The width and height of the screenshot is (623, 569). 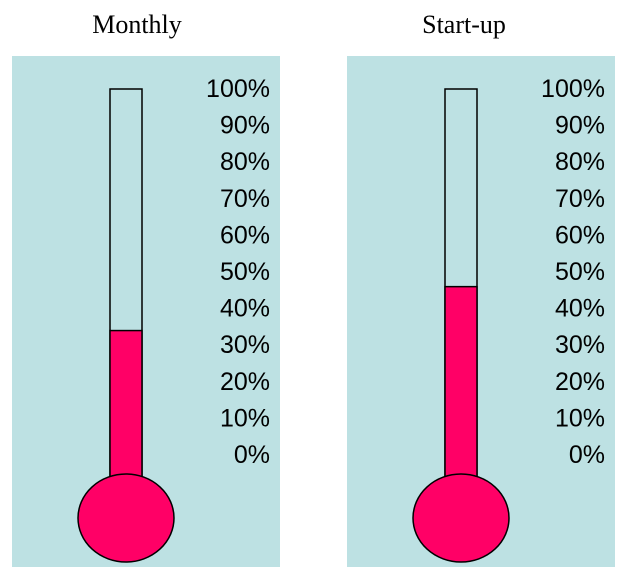 I want to click on monthly-scale-label: 20%, so click(x=245, y=382).